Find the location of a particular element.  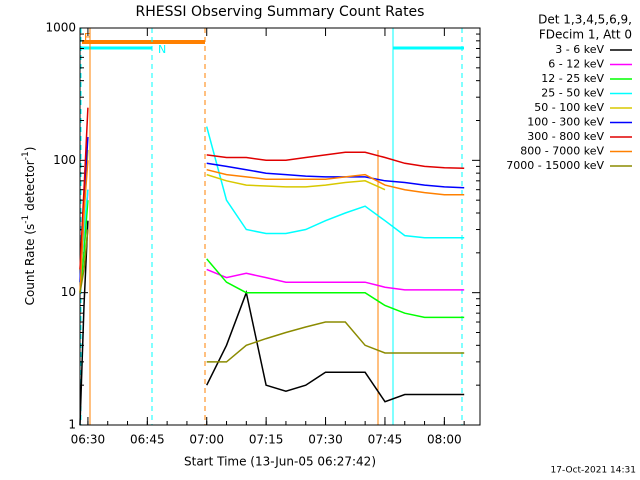

legend-header: FDecim 1, Att 0 is located at coordinates (585, 35).